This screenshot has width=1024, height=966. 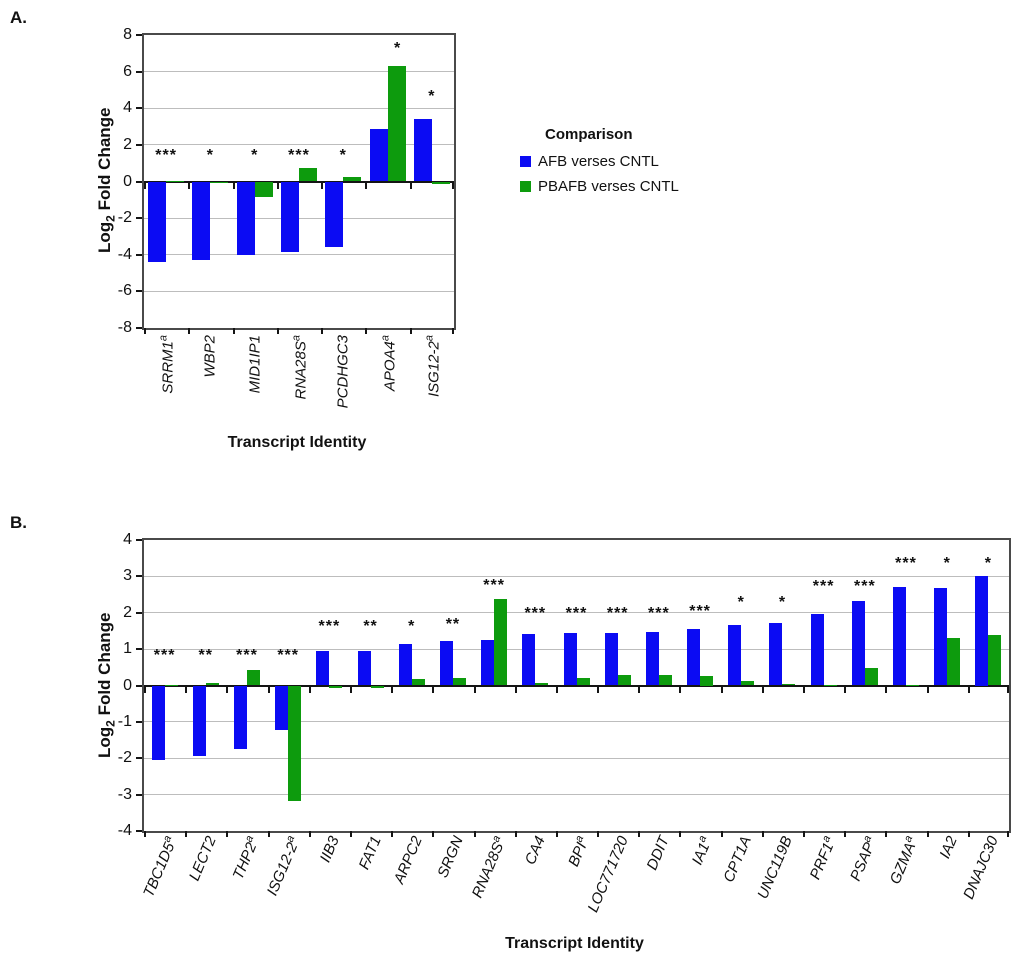 What do you see at coordinates (389, 363) in the screenshot?
I see `category-label: APOA4a` at bounding box center [389, 363].